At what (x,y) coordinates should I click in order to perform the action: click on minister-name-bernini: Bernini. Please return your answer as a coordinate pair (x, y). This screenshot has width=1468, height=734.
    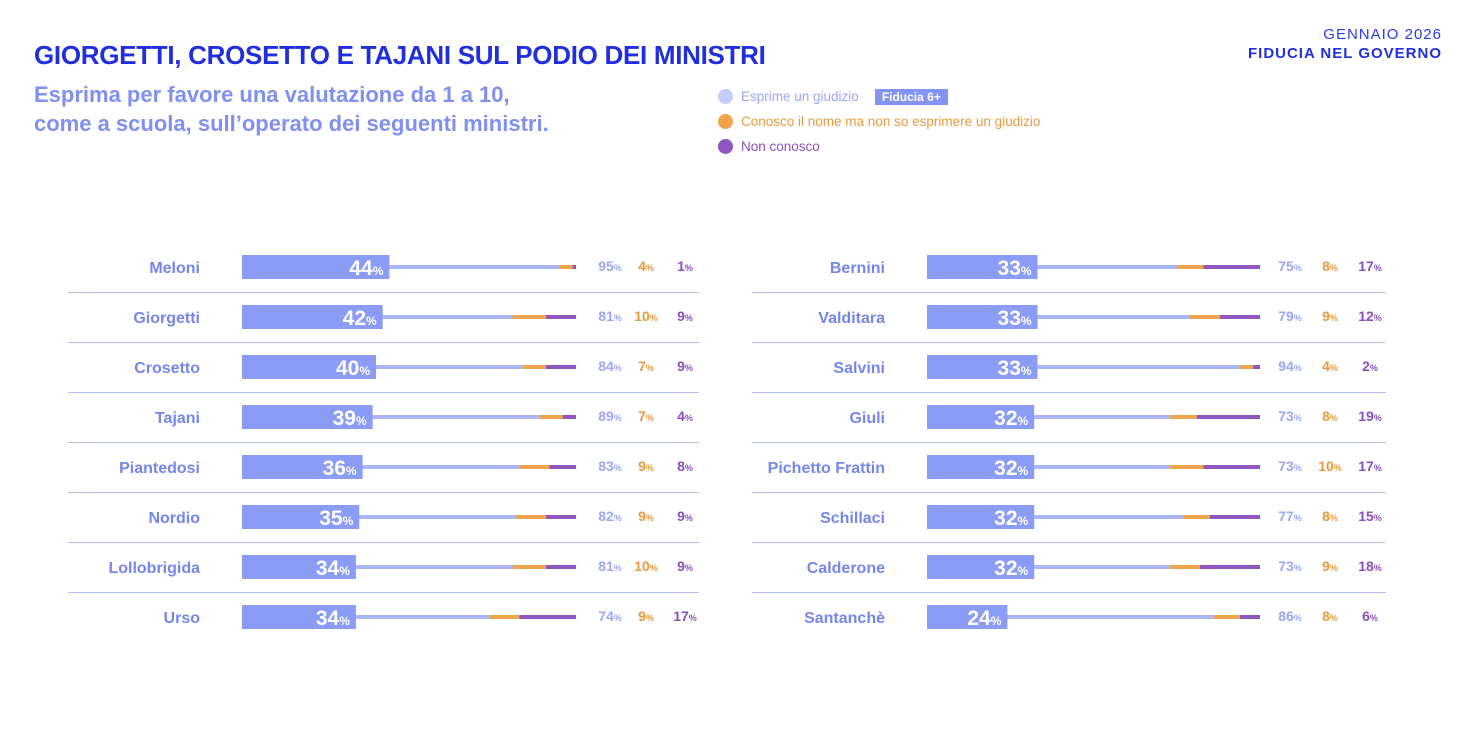
    Looking at the image, I should click on (857, 268).